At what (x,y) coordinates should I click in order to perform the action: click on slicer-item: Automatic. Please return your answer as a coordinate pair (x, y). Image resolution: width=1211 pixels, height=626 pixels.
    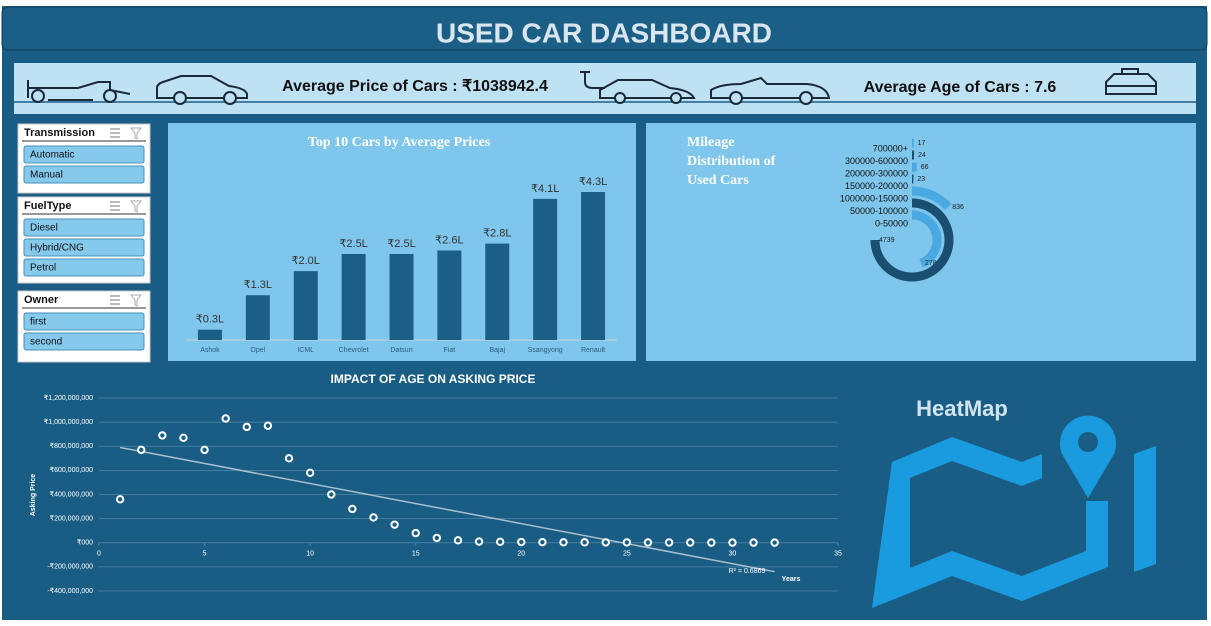
    Looking at the image, I should click on (84, 154).